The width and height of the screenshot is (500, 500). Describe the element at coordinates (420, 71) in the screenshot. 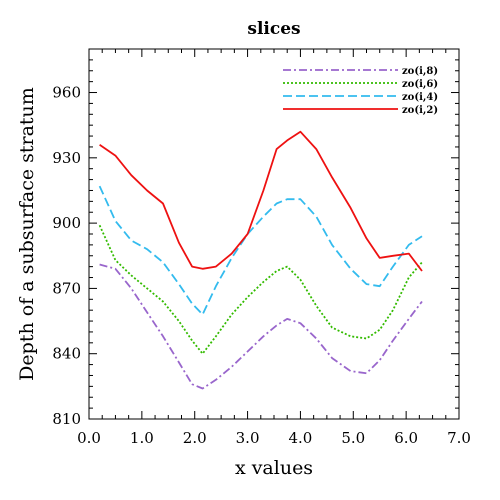

I see `legend-label-1: zo(i,8)` at that location.